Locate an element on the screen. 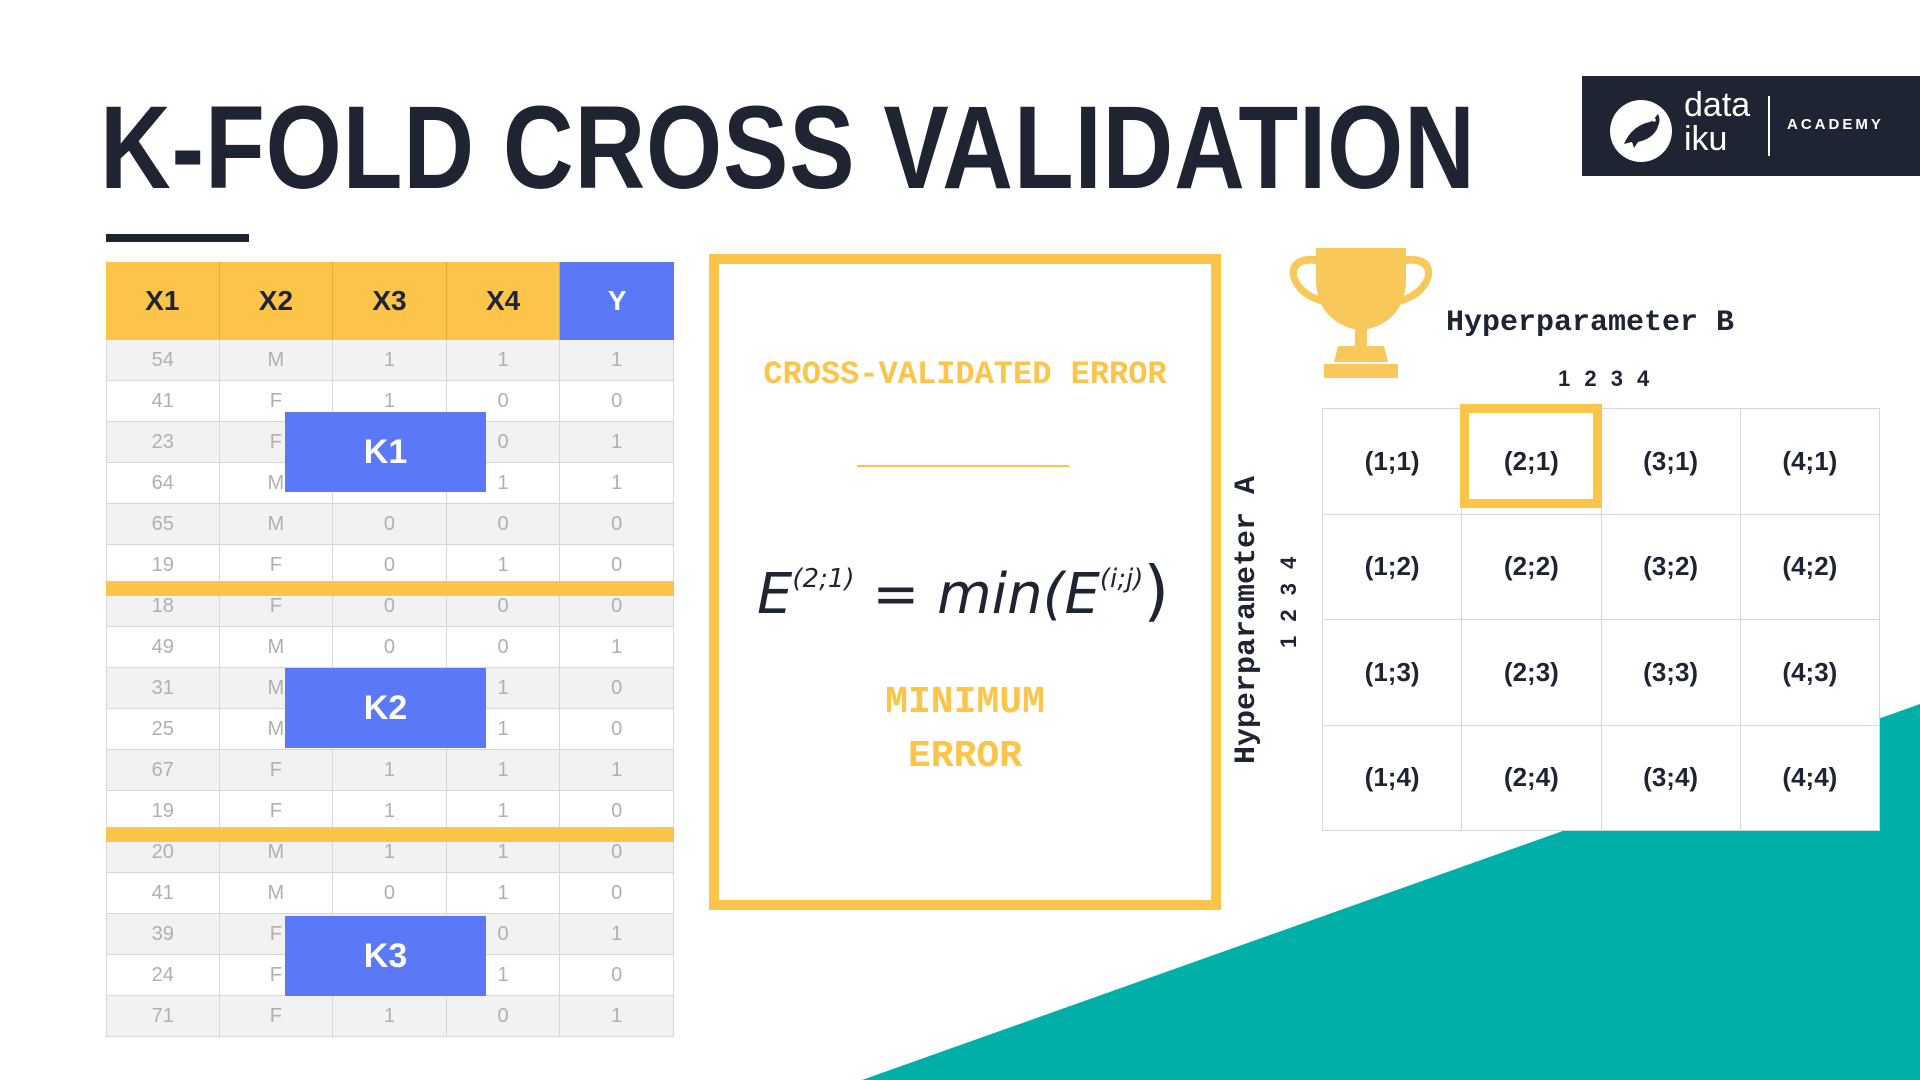  hyperparameter-b-label: Hyperparameter B is located at coordinates (1590, 323).